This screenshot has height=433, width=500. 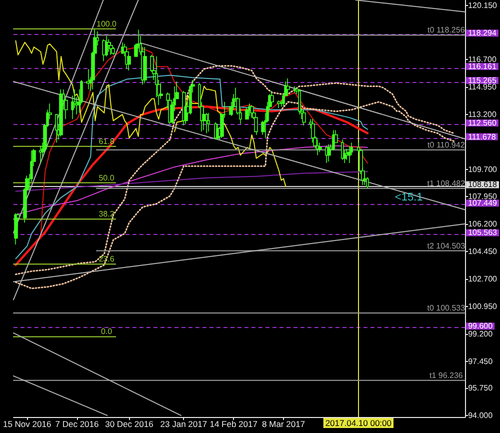 What do you see at coordinates (284, 424) in the screenshot?
I see `x-tick-label: 8 Mar 2017` at bounding box center [284, 424].